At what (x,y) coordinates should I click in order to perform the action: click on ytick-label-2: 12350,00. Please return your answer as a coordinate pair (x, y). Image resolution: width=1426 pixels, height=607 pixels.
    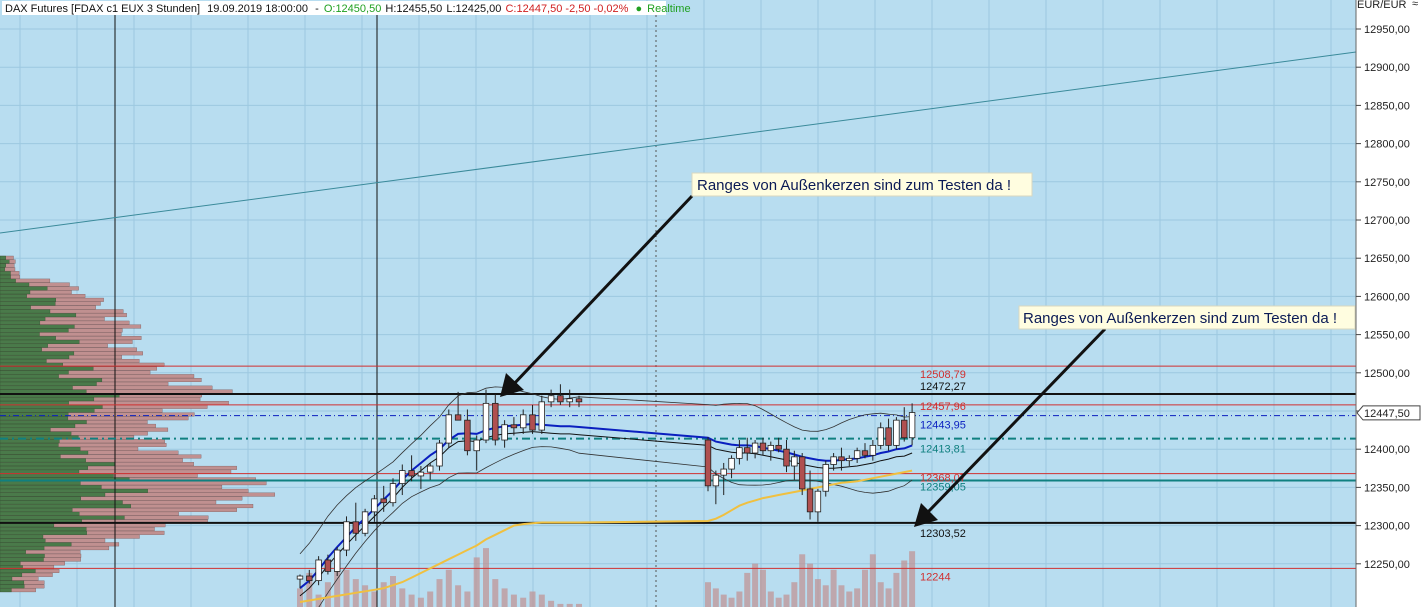
    Looking at the image, I should click on (1387, 488).